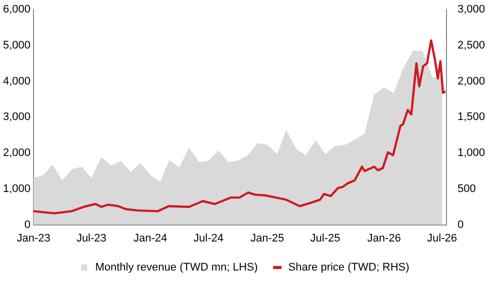 The width and height of the screenshot is (492, 307). What do you see at coordinates (16, 81) in the screenshot?
I see `y-tick-label: 4,000` at bounding box center [16, 81].